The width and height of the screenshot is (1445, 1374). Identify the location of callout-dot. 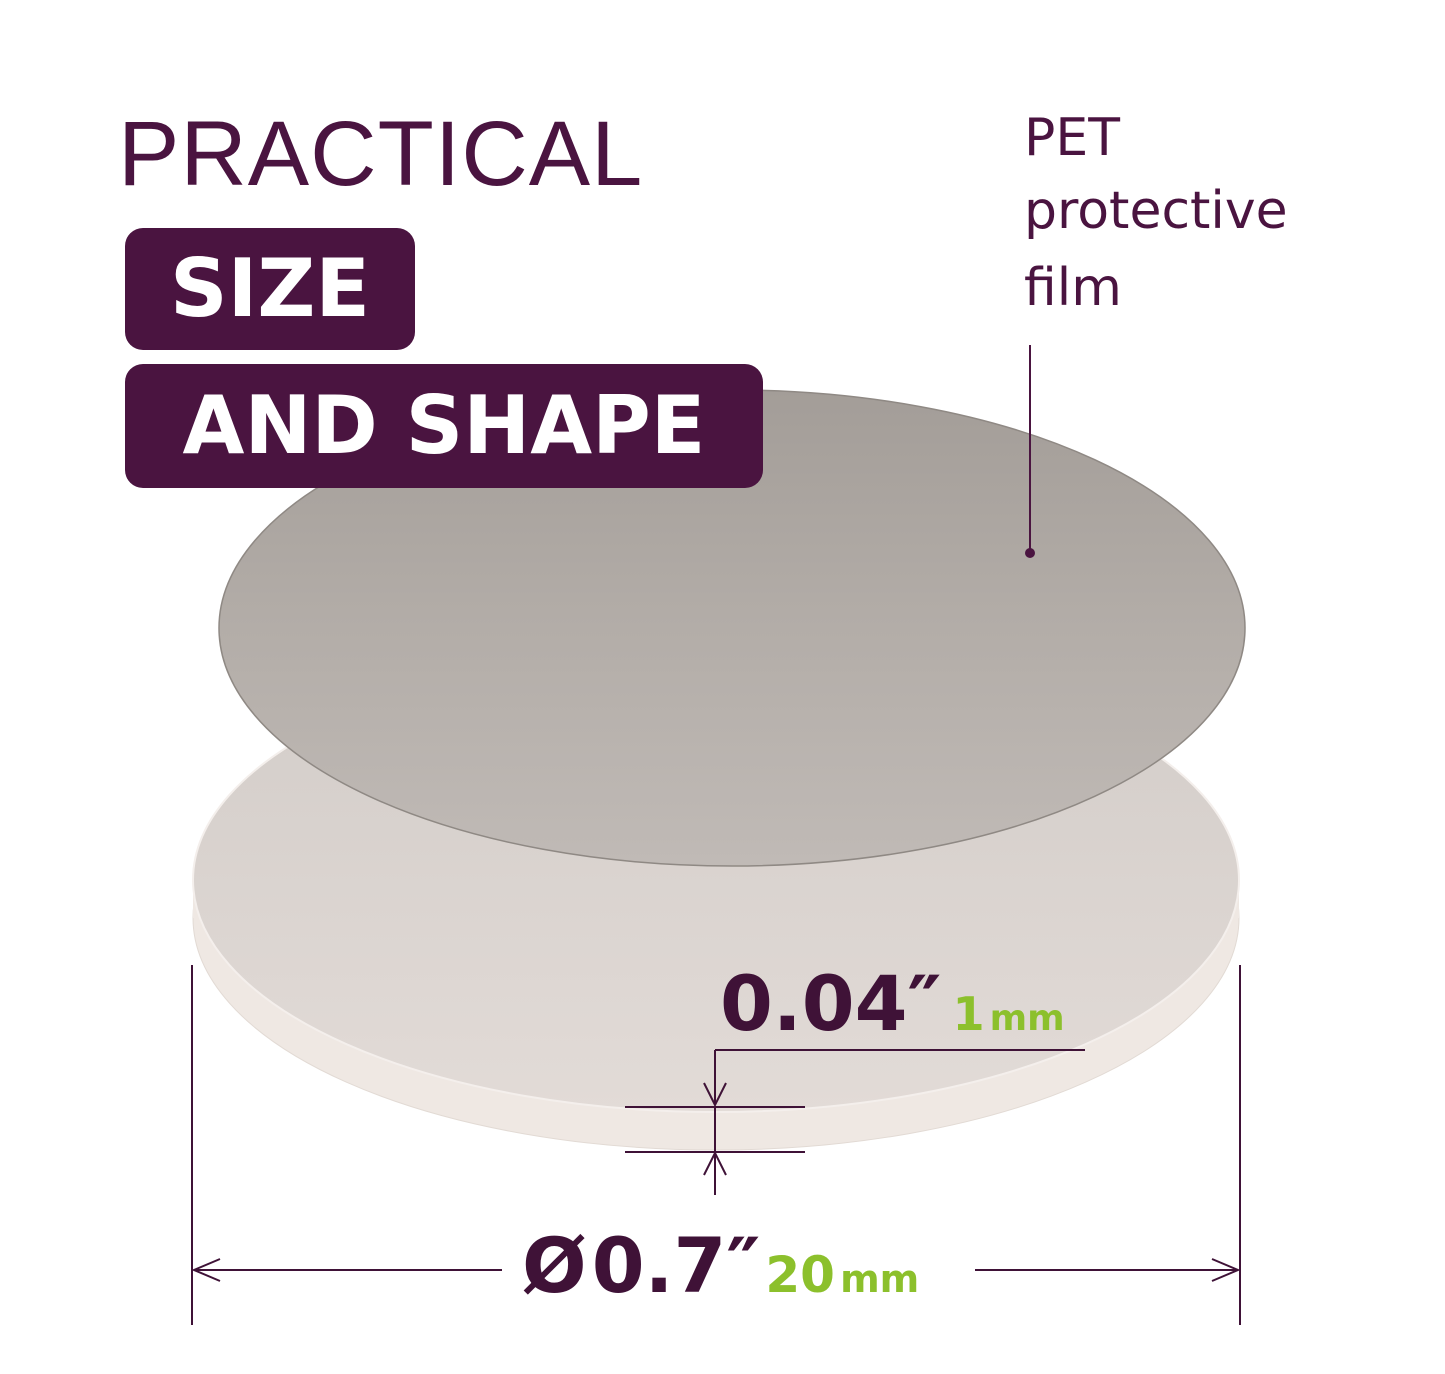
(1030, 553).